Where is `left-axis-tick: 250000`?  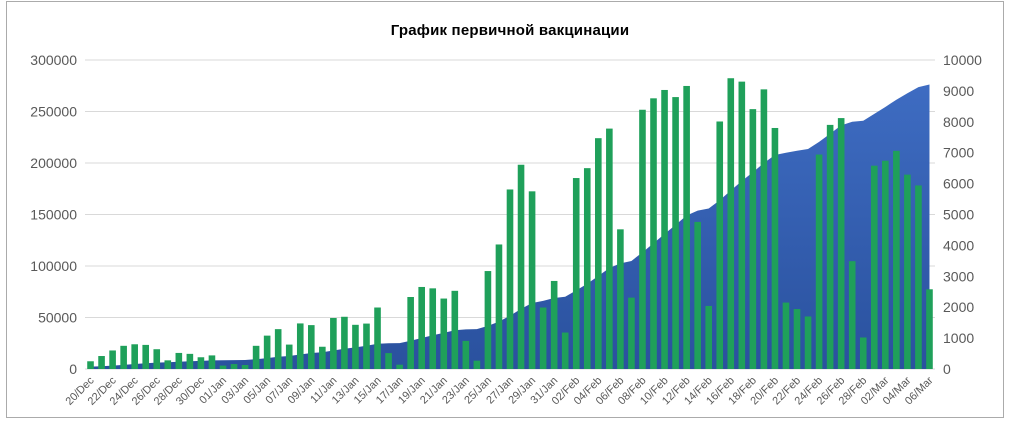
left-axis-tick: 250000 is located at coordinates (53, 112).